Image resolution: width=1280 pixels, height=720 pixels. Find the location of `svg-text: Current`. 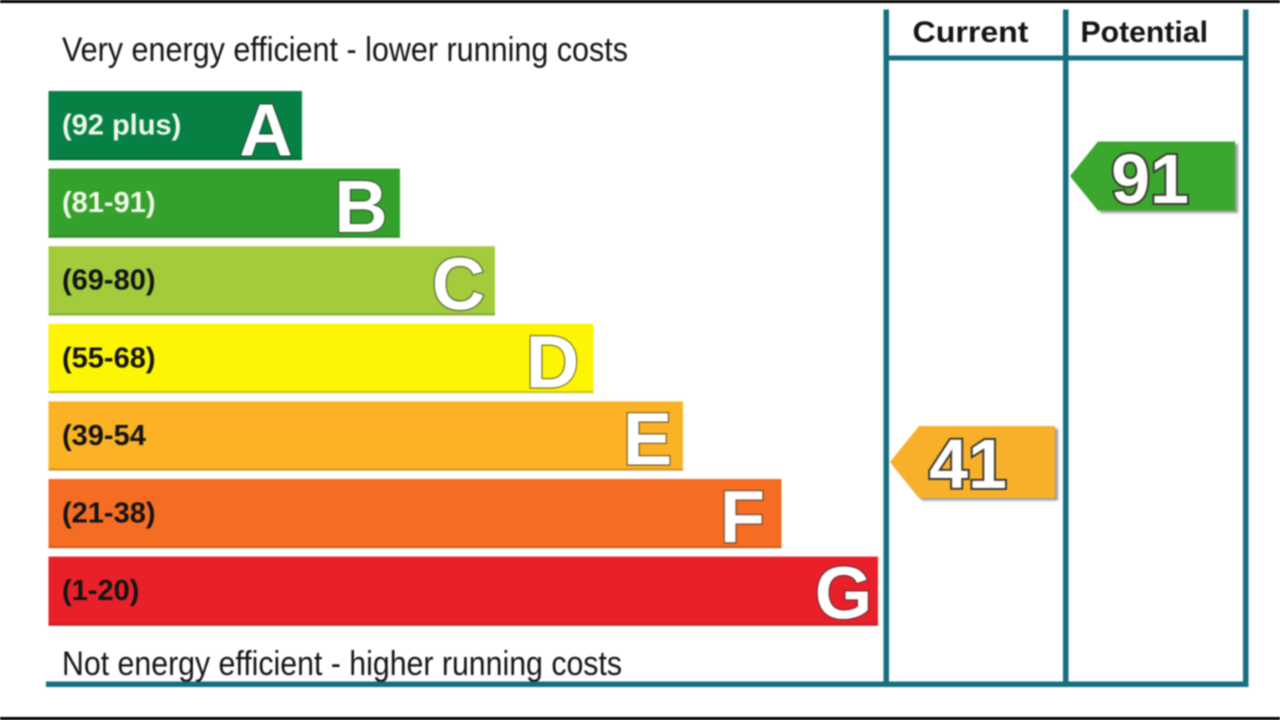

svg-text: Current is located at coordinates (971, 32).